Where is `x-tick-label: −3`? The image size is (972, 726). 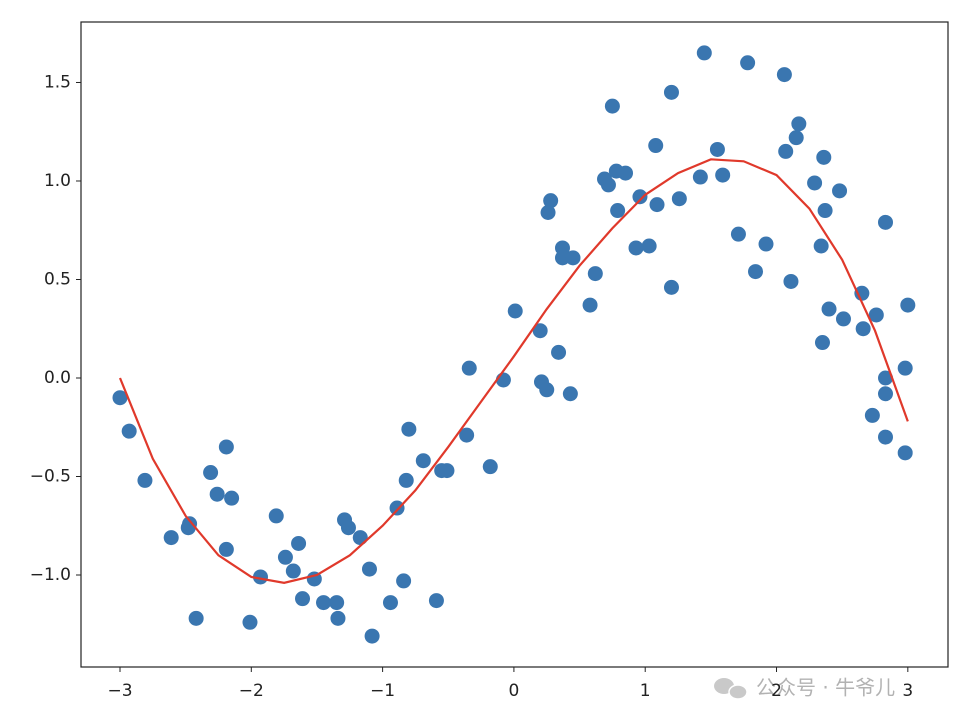 x-tick-label: −3 is located at coordinates (119, 691).